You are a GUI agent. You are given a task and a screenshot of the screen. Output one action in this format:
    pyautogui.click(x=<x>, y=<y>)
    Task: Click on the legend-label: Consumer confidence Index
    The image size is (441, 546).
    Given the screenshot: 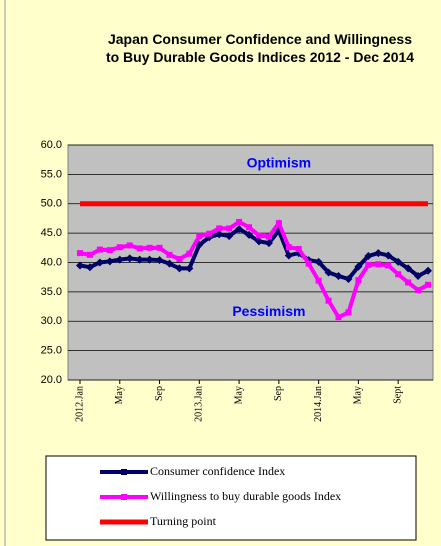 What is the action you would take?
    pyautogui.click(x=217, y=471)
    